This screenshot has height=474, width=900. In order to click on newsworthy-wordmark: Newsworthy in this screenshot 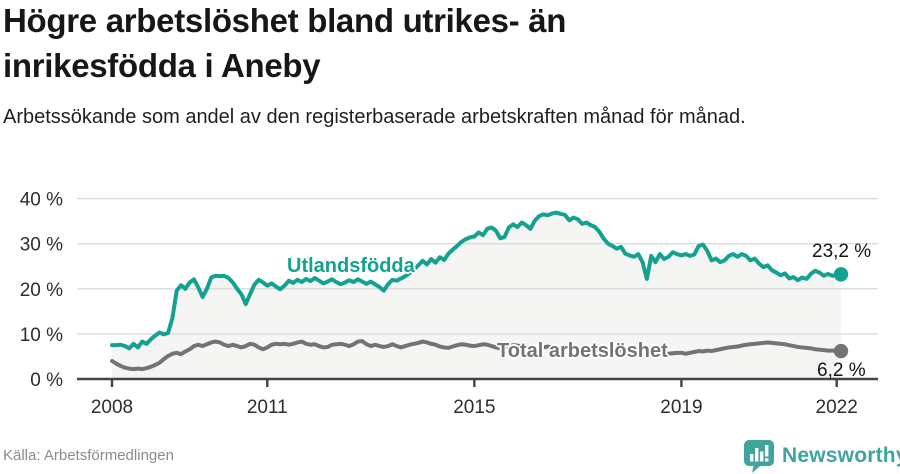, I will do `click(841, 455)`.